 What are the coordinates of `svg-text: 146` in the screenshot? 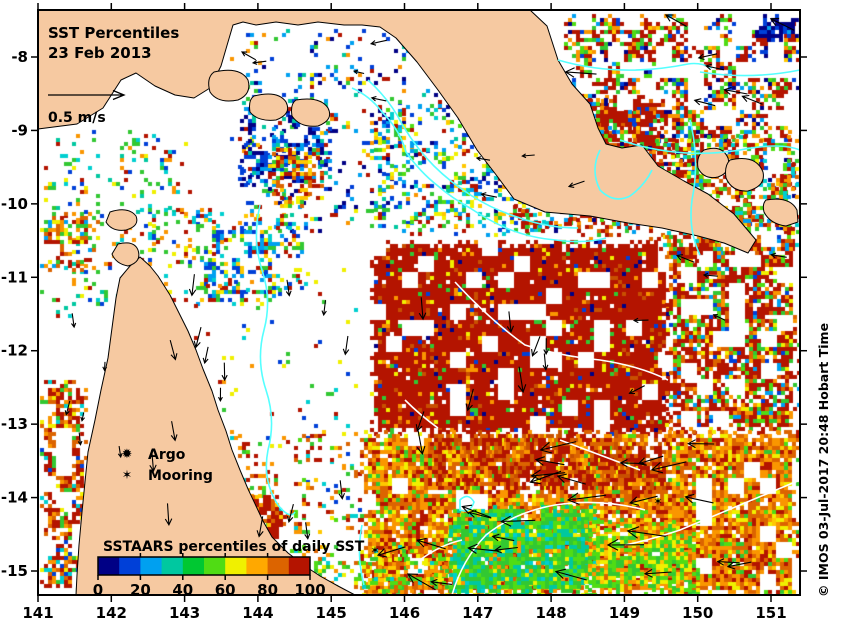 It's located at (404, 613).